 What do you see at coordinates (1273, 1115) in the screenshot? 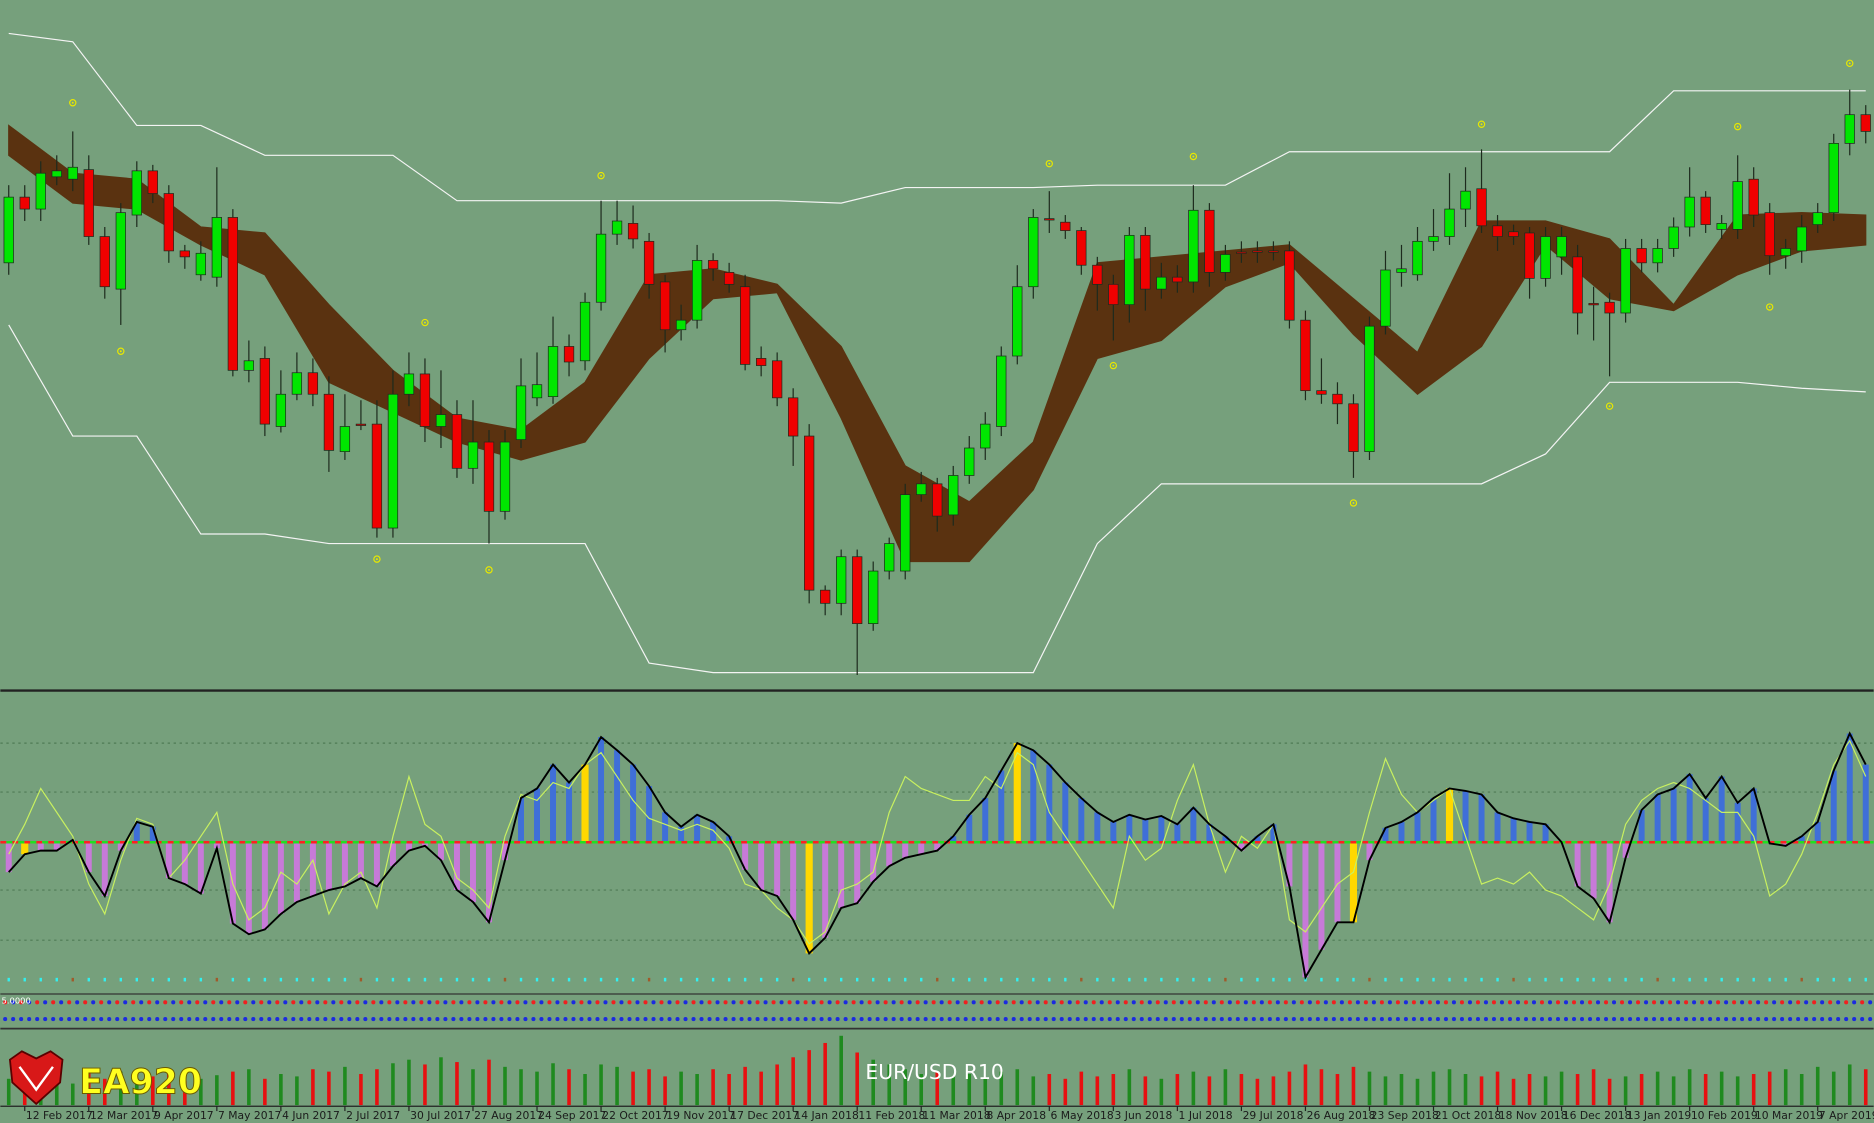
I see `x-tick-label: 29 Jul 2018` at bounding box center [1273, 1115].